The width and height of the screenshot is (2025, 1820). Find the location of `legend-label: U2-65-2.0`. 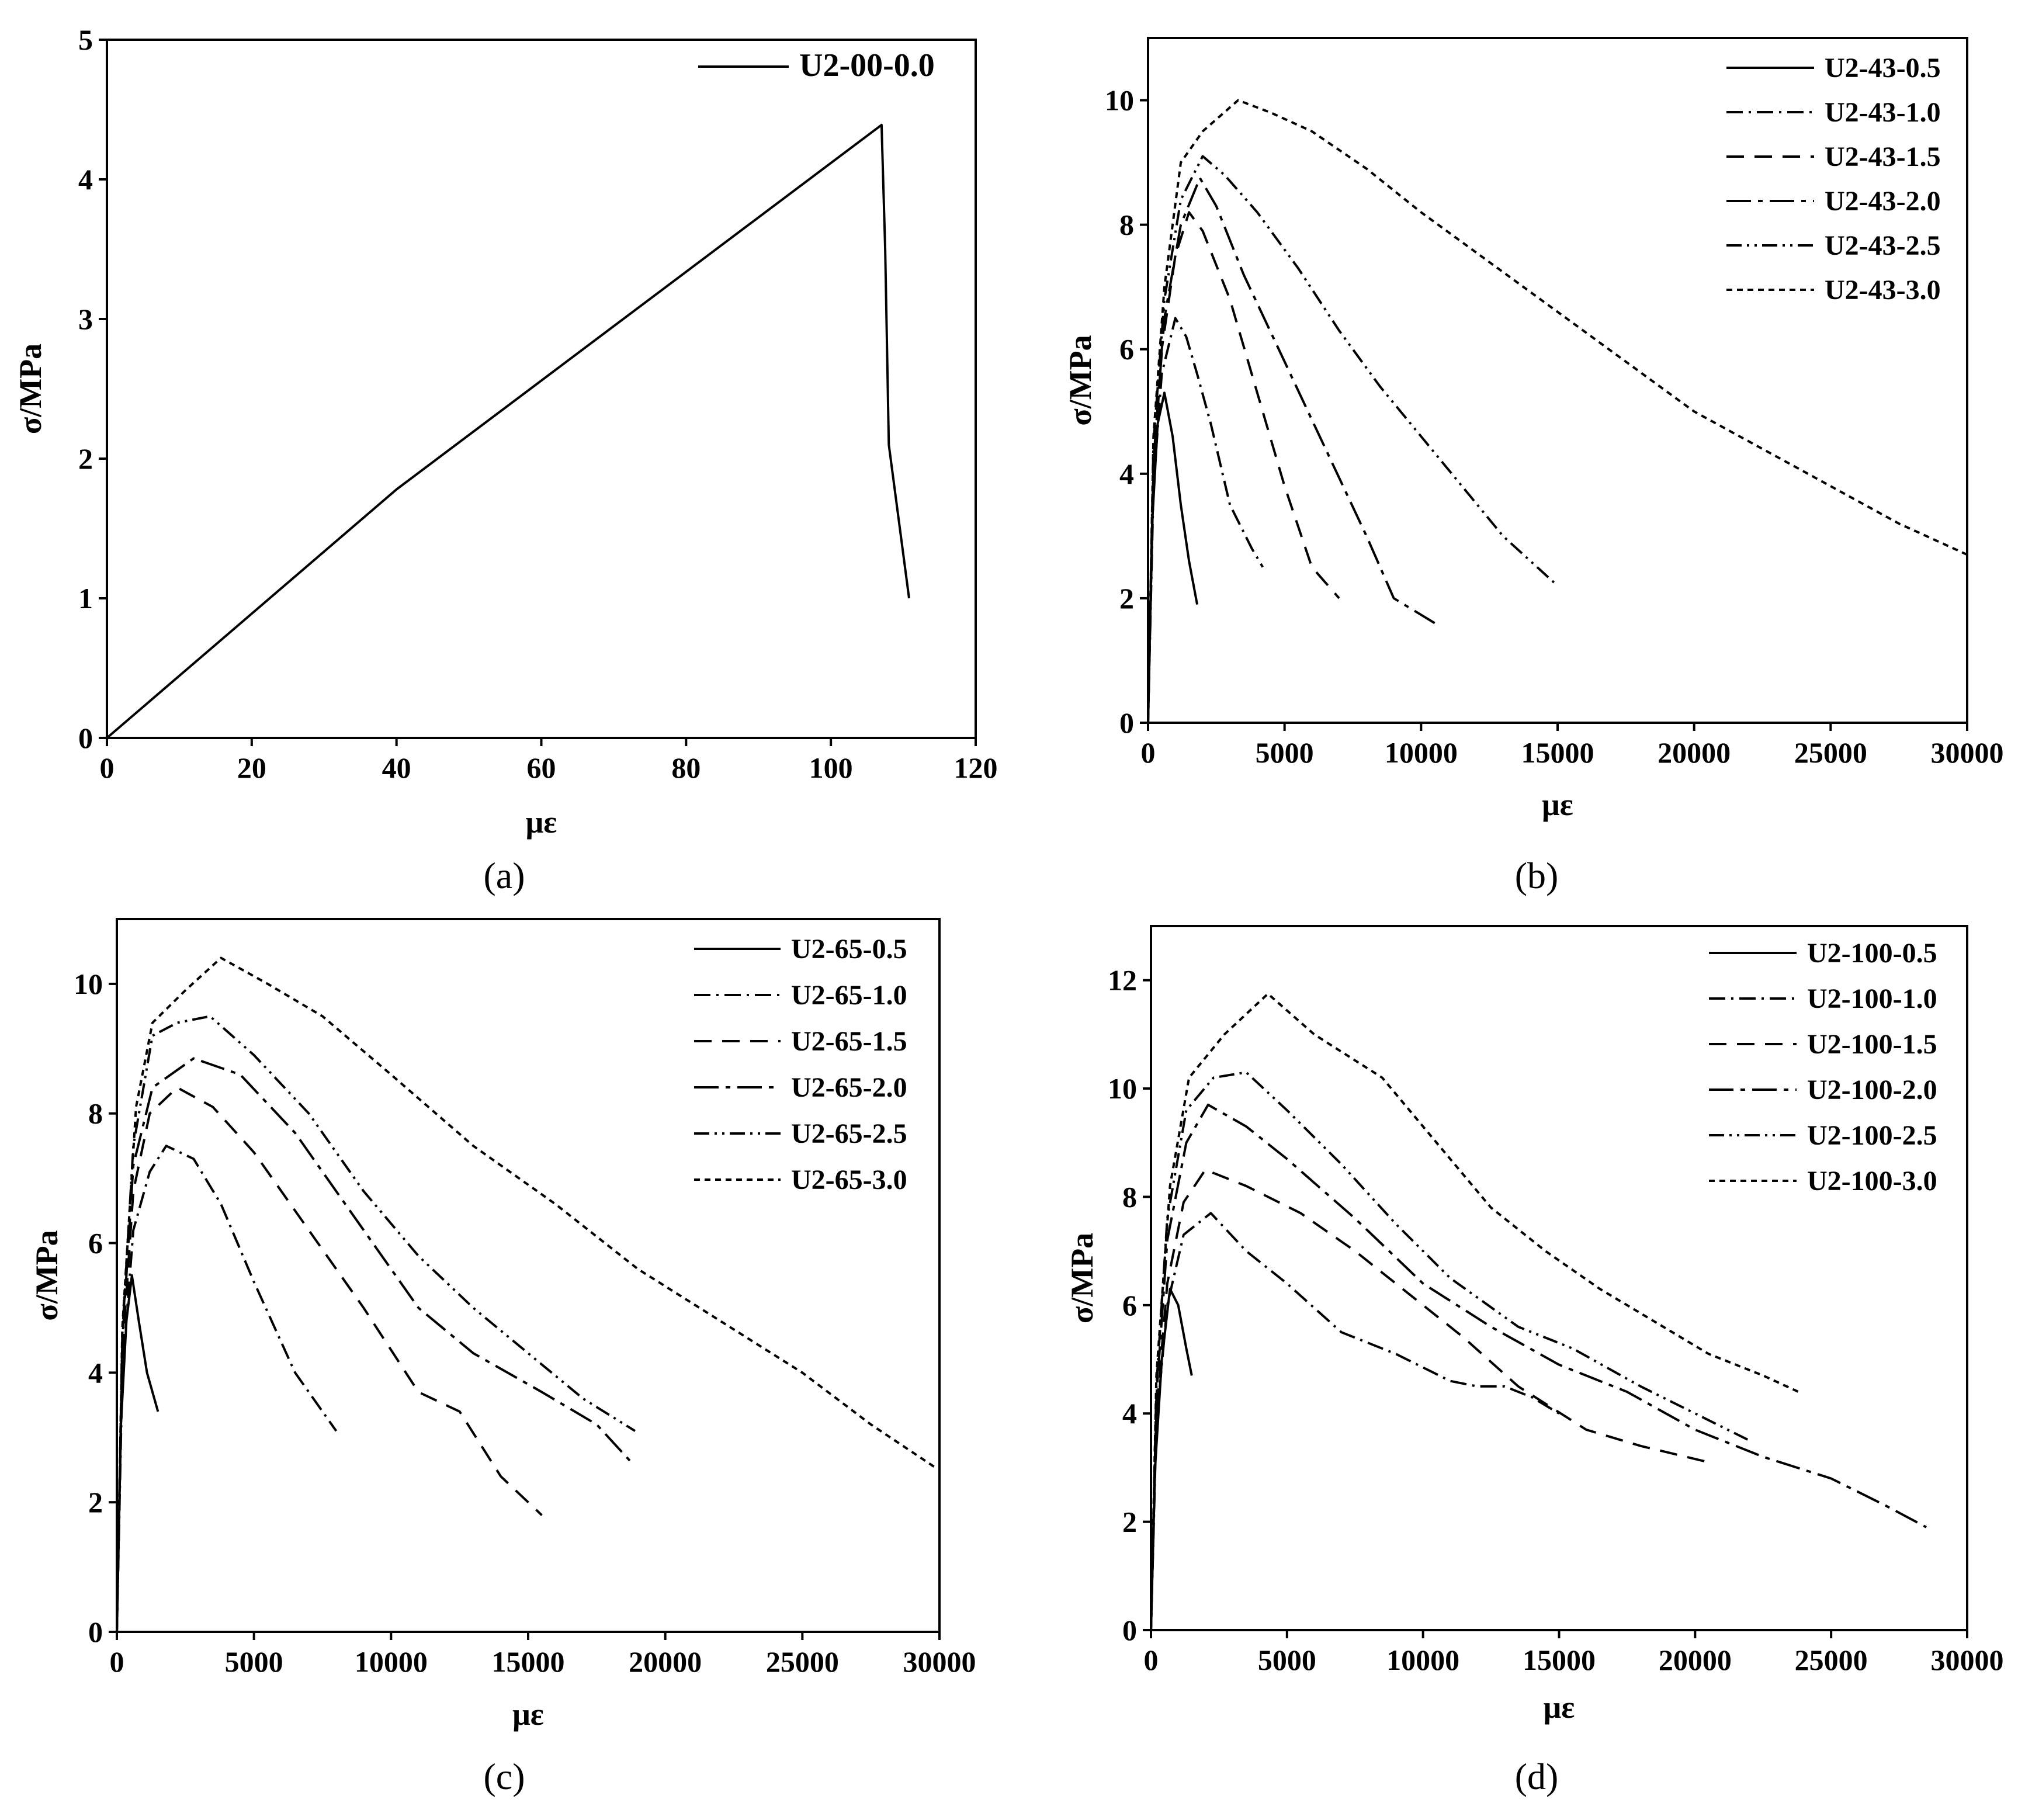

legend-label: U2-65-2.0 is located at coordinates (849, 1087).